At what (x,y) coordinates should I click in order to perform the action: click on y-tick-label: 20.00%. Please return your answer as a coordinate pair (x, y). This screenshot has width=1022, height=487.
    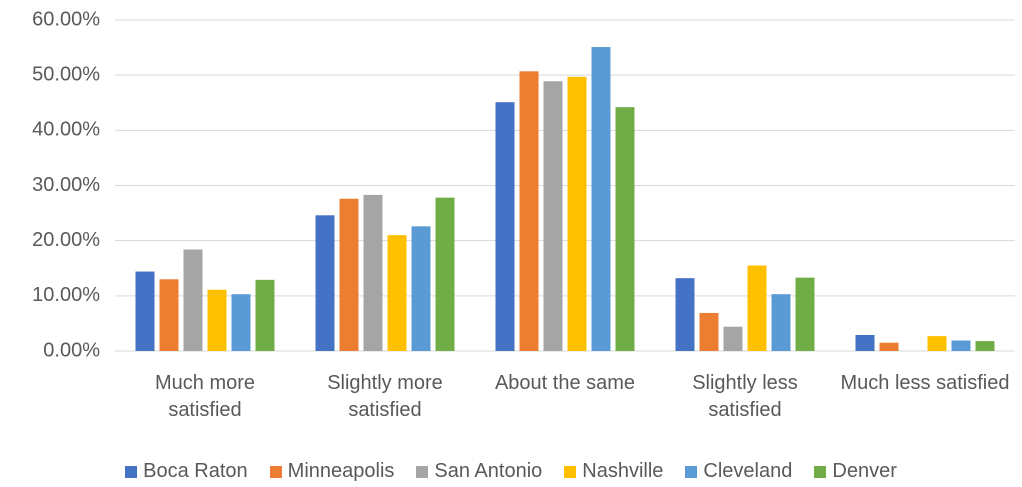
    Looking at the image, I should click on (66, 240).